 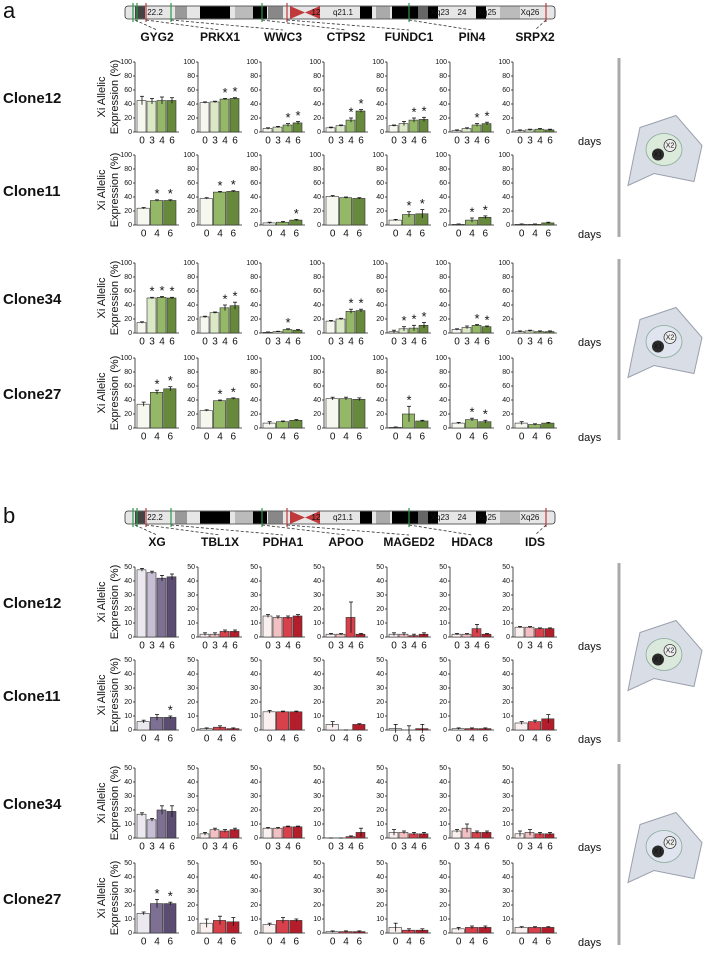 What do you see at coordinates (315, 62) in the screenshot?
I see `y-tick-label: 100` at bounding box center [315, 62].